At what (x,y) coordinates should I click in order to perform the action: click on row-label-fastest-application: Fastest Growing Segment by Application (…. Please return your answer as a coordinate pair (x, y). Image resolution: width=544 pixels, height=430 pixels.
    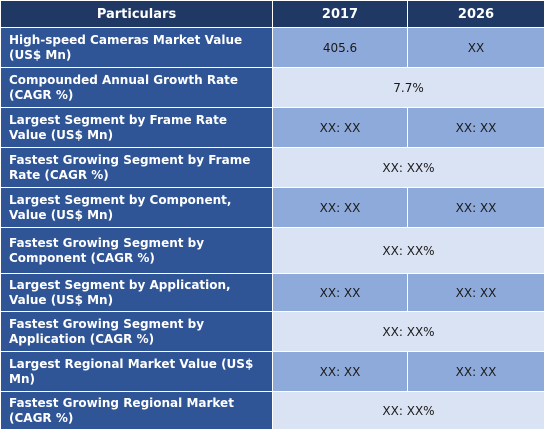
    Looking at the image, I should click on (136, 331).